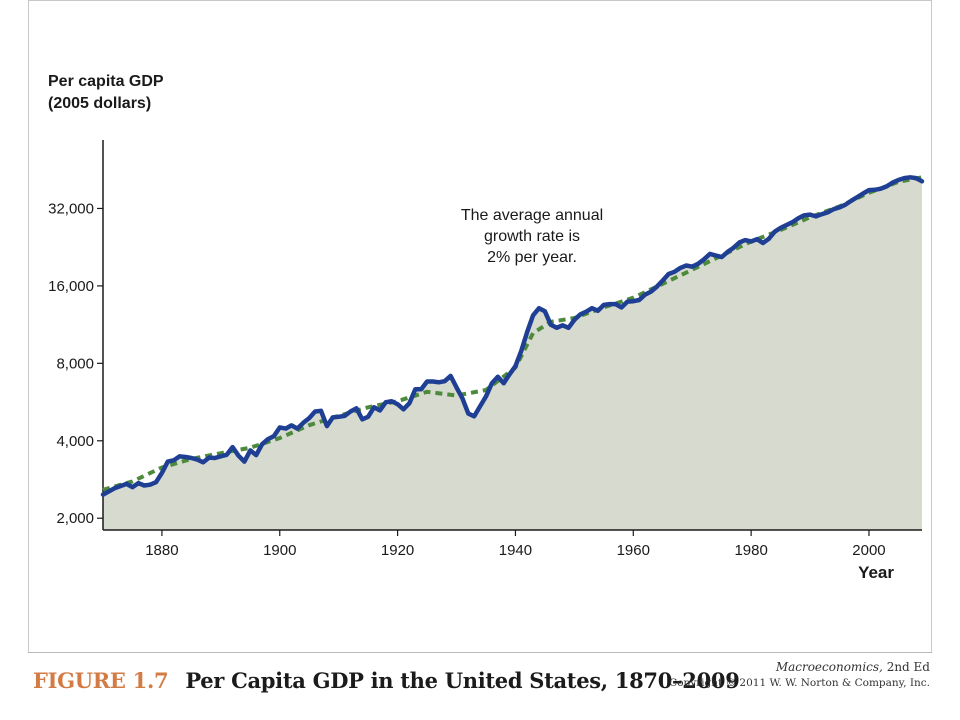 Image resolution: width=960 pixels, height=720 pixels. What do you see at coordinates (99, 103) in the screenshot?
I see `y-axis-title-line2: (2005 dollars)` at bounding box center [99, 103].